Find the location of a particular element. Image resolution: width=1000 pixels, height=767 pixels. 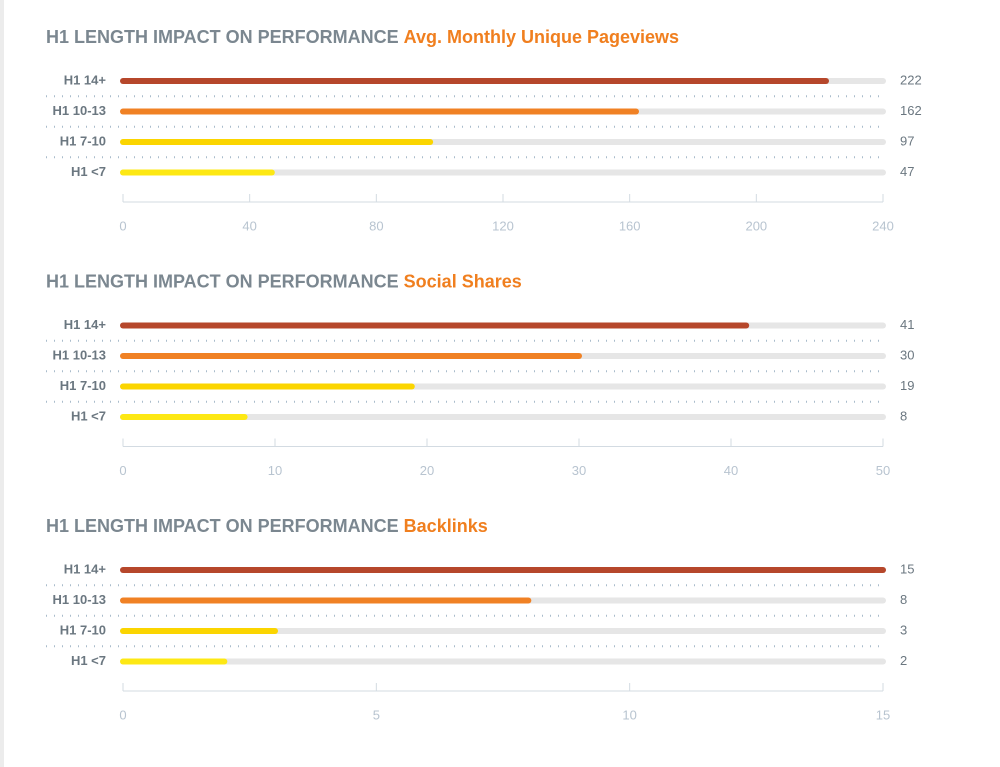

value-label: 47 is located at coordinates (907, 171).